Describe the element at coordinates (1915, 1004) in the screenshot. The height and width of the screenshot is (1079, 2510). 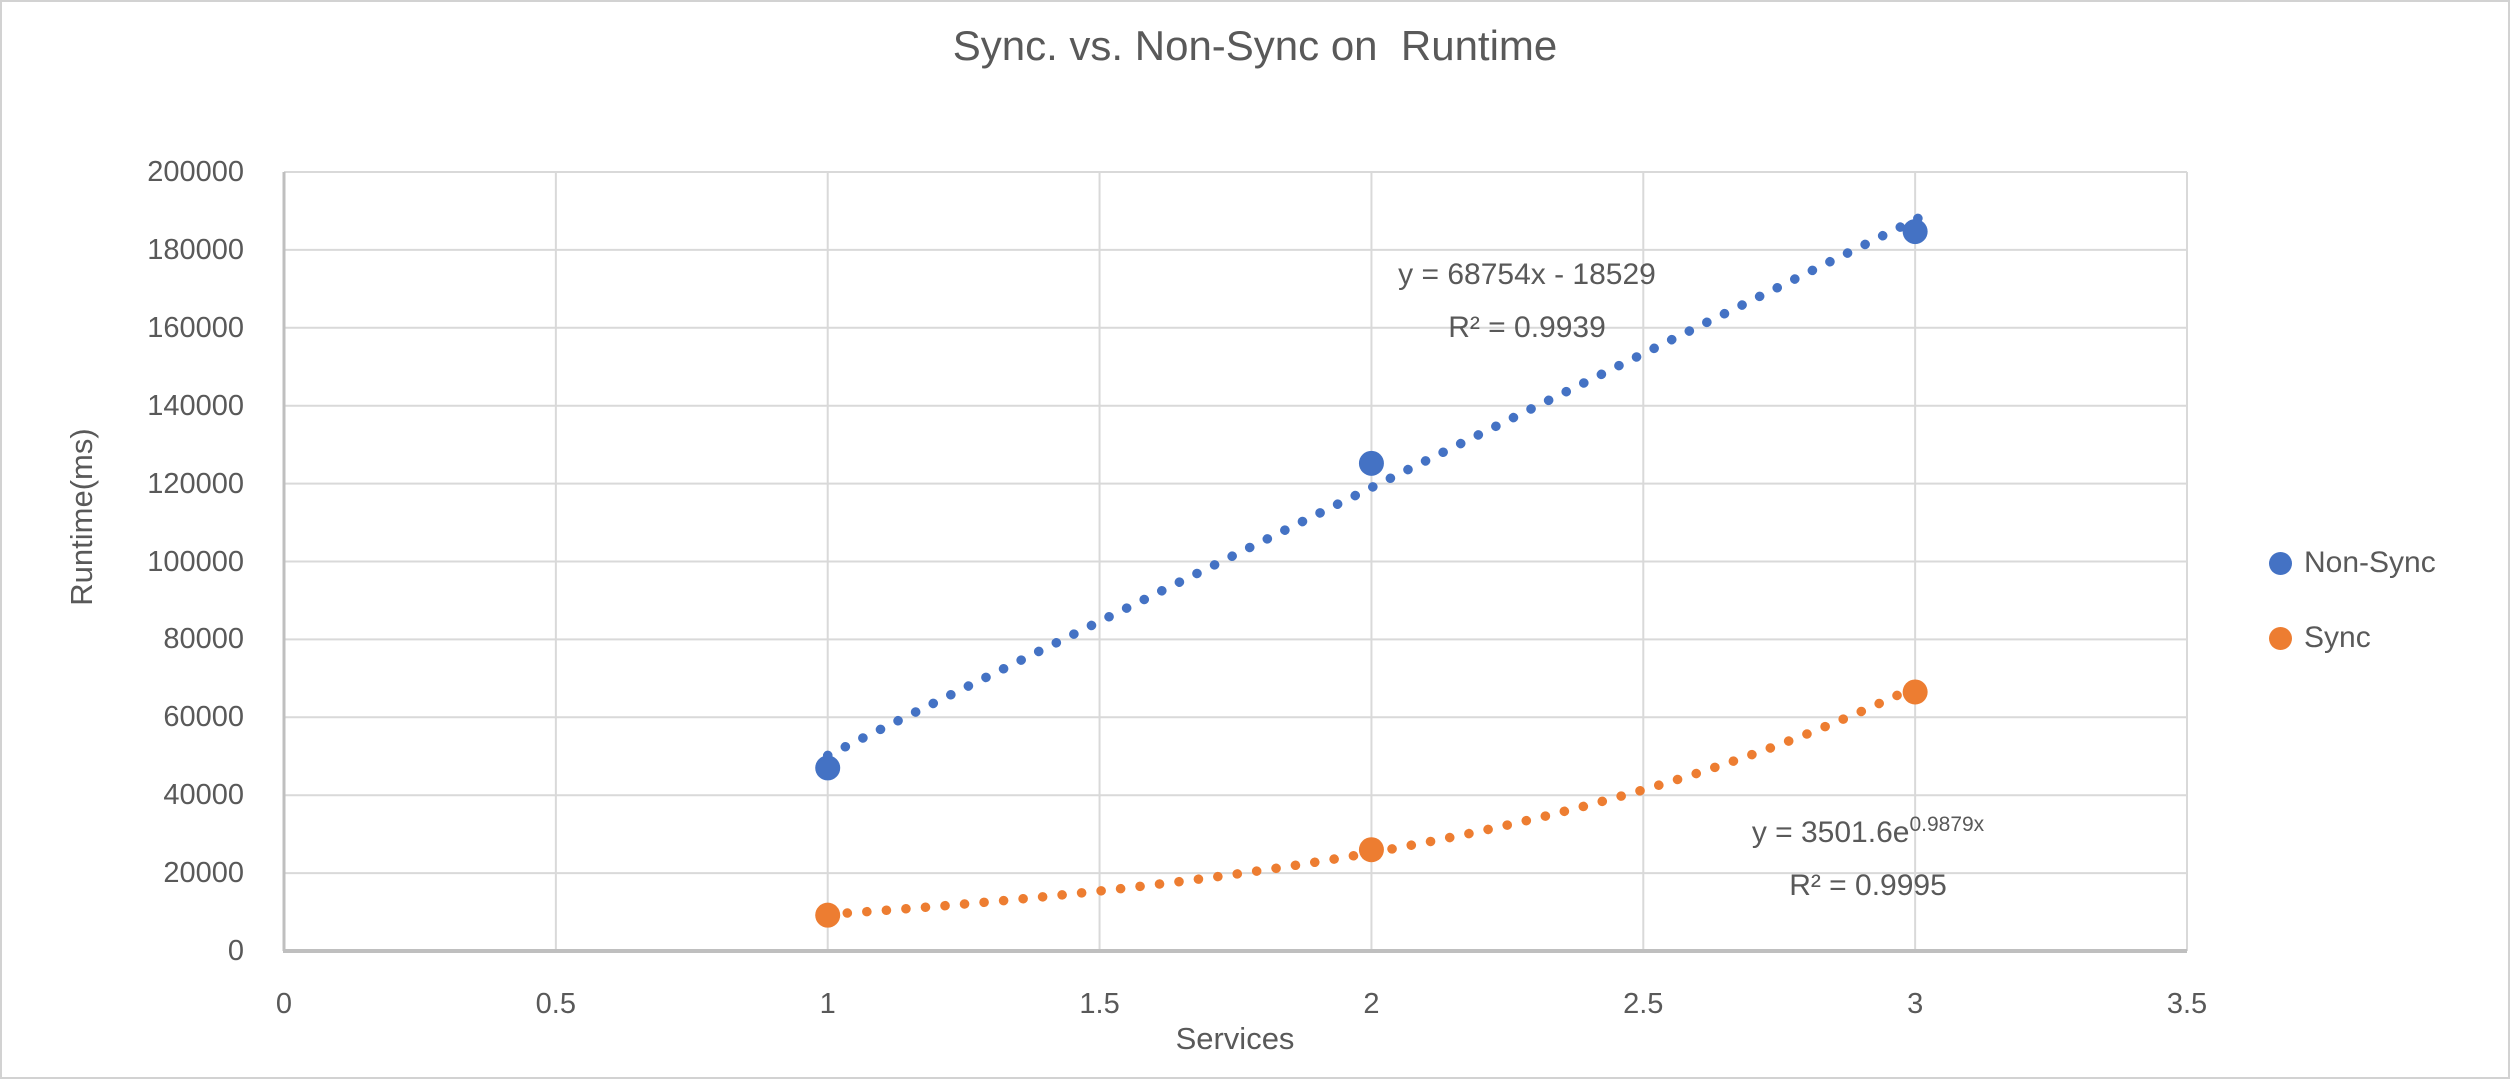
I see `x-tick-label: 3` at that location.